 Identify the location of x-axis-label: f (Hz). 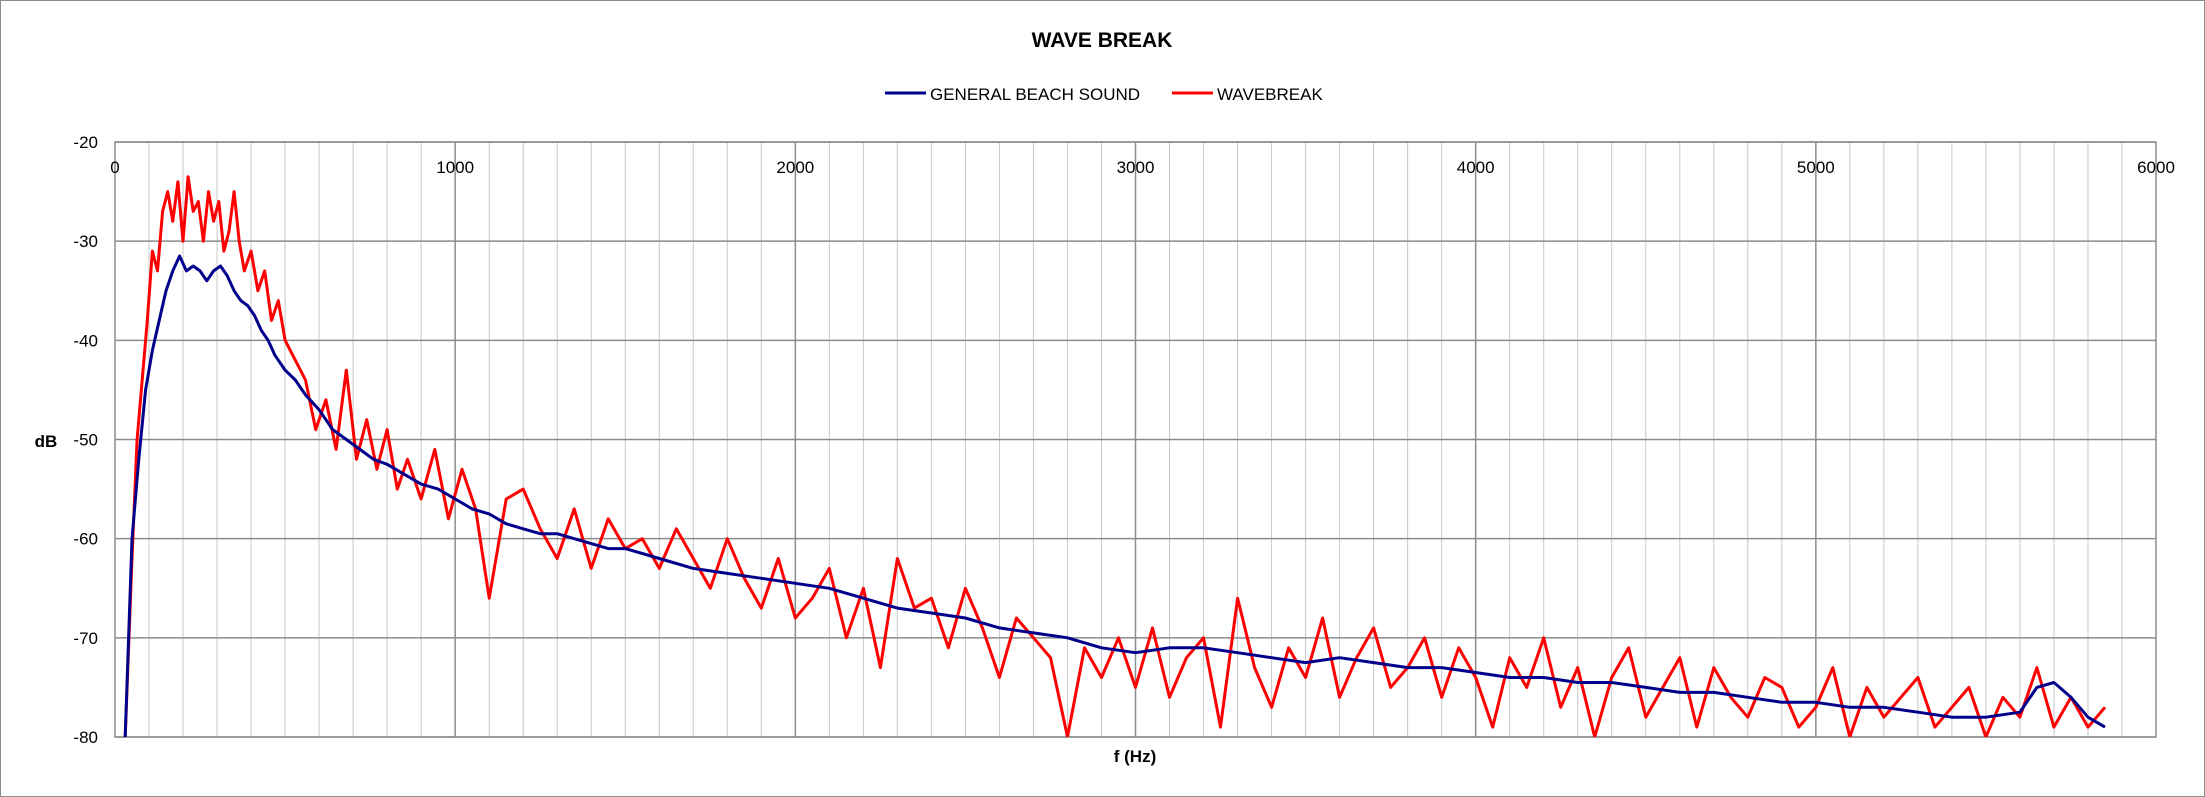
(1135, 756).